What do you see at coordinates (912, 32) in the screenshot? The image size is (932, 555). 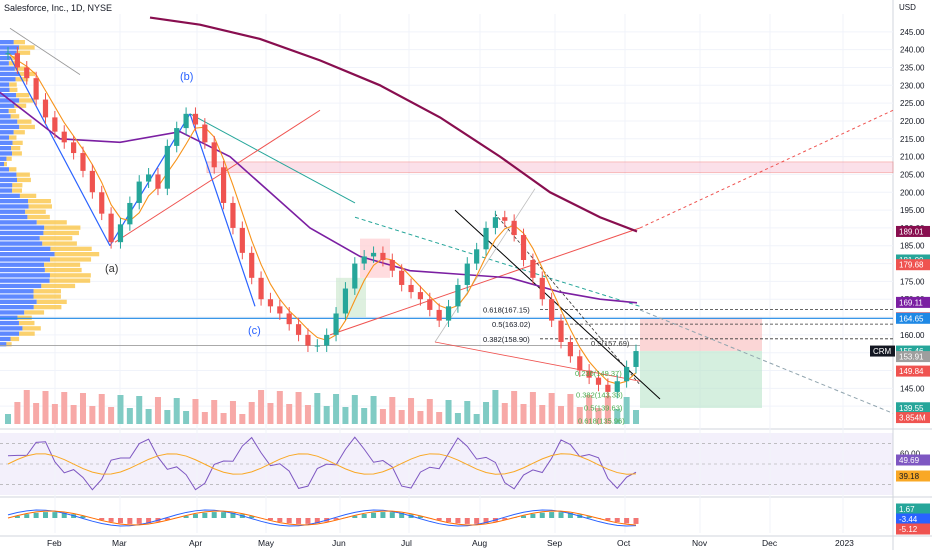 I see `price-tick: 245.00` at bounding box center [912, 32].